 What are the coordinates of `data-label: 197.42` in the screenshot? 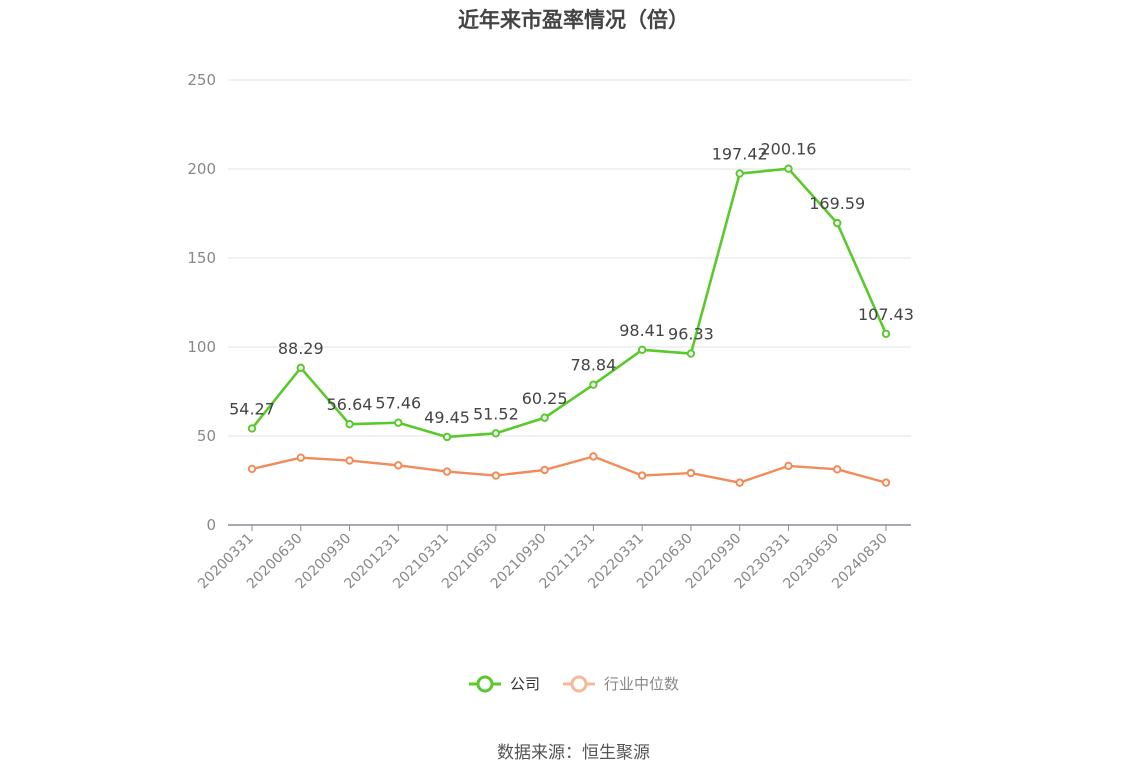 It's located at (740, 154).